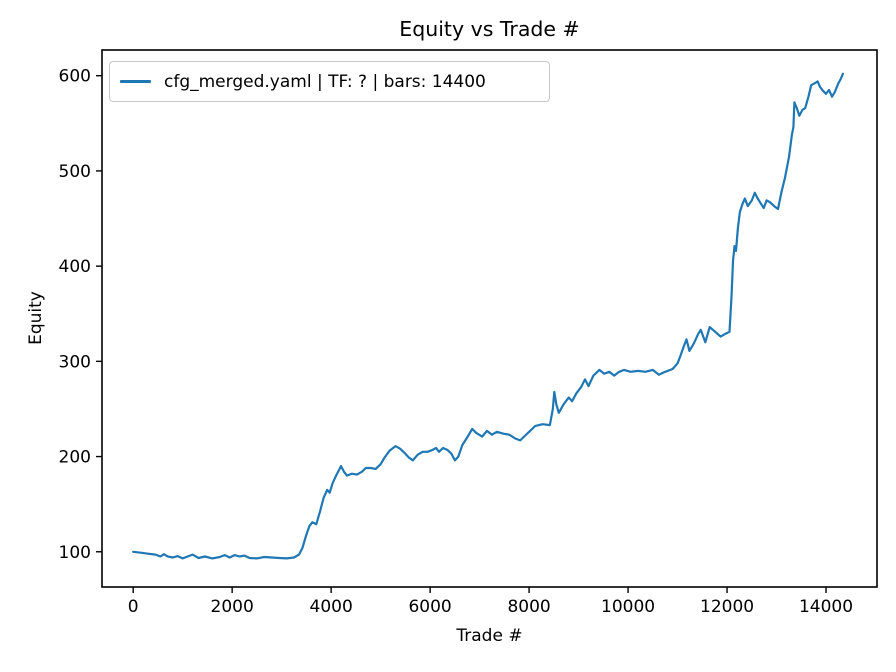 Image resolution: width=896 pixels, height=672 pixels. I want to click on legend-line-swatch, so click(135, 81).